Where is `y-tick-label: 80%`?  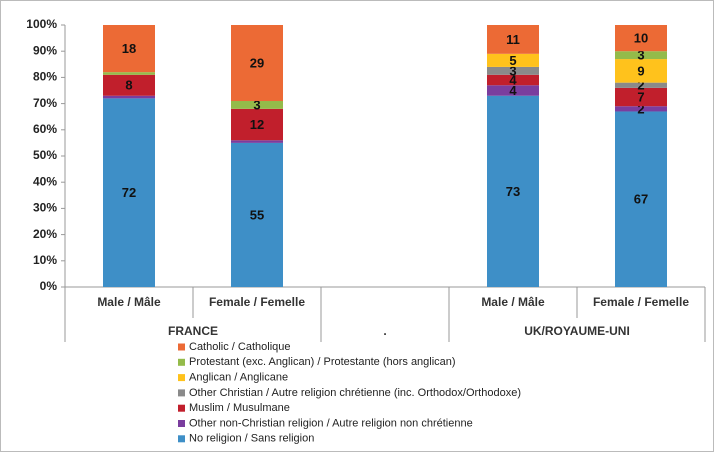
y-tick-label: 80% is located at coordinates (45, 77).